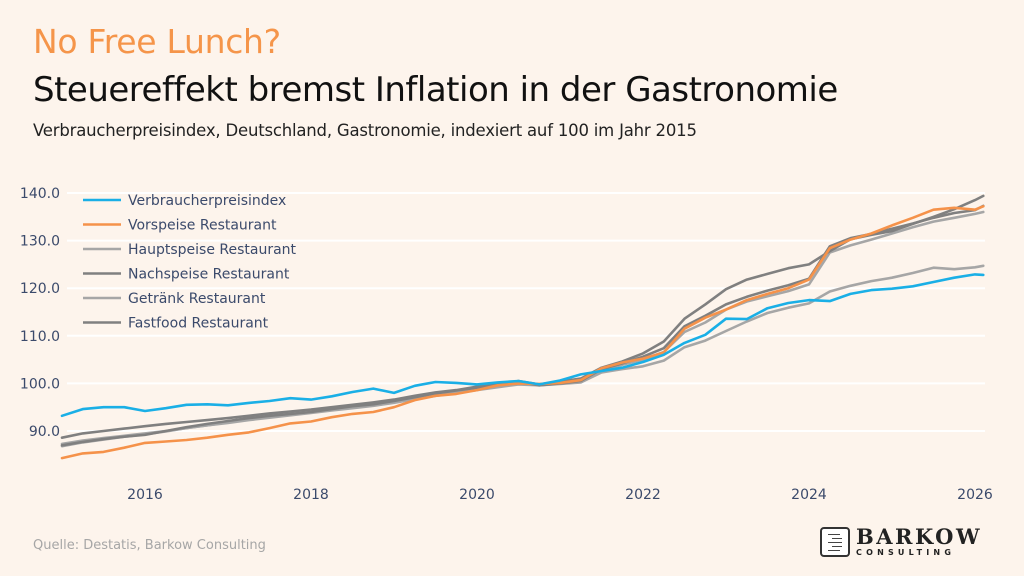  What do you see at coordinates (311, 495) in the screenshot?
I see `x-tick-label: 2018` at bounding box center [311, 495].